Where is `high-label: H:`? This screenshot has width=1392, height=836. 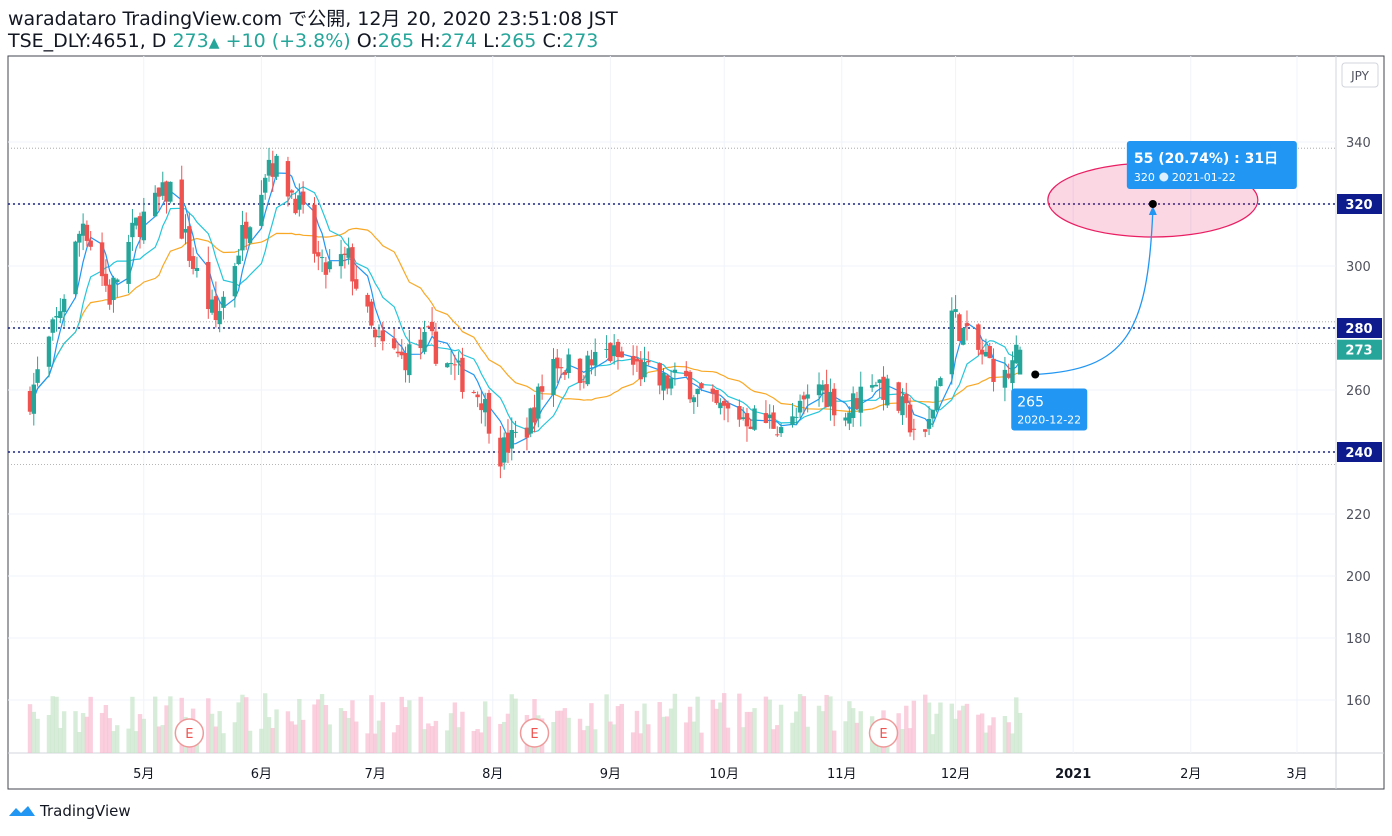 high-label: H: is located at coordinates (430, 41).